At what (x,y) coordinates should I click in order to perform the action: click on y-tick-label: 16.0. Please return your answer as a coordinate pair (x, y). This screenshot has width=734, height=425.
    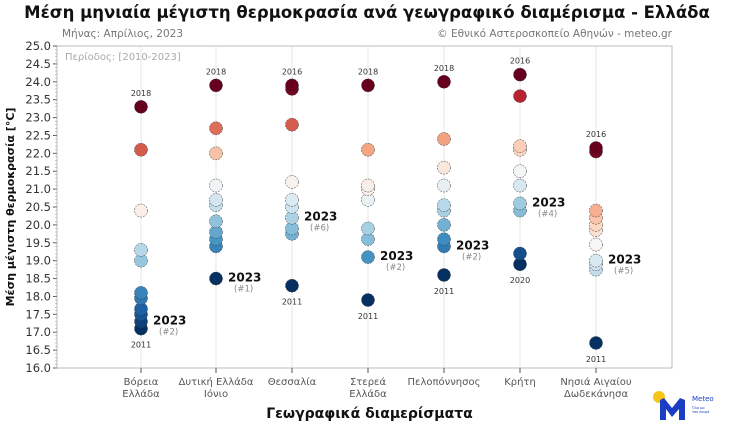
    Looking at the image, I should click on (38, 368).